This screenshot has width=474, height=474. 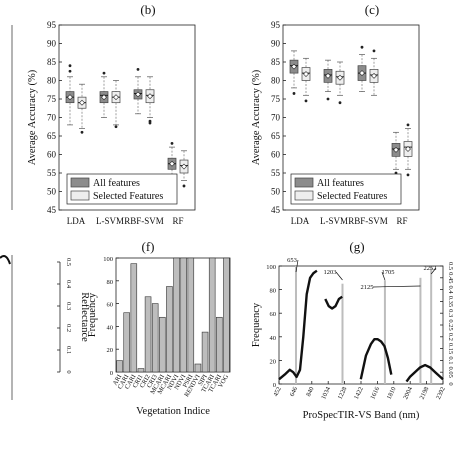 I want to click on x-axis-label: ProSpecTIR-VS Band (nm), so click(x=361, y=415).